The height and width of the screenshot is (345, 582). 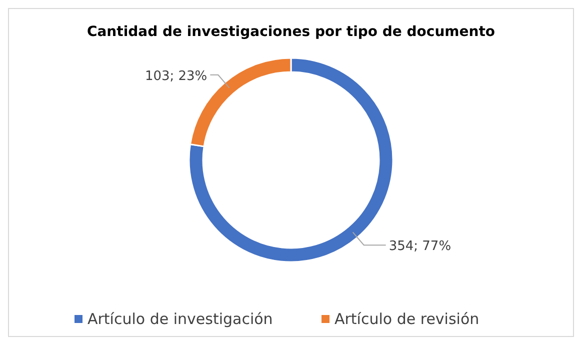 I want to click on legend-label: Artículo de investigación, so click(x=180, y=319).